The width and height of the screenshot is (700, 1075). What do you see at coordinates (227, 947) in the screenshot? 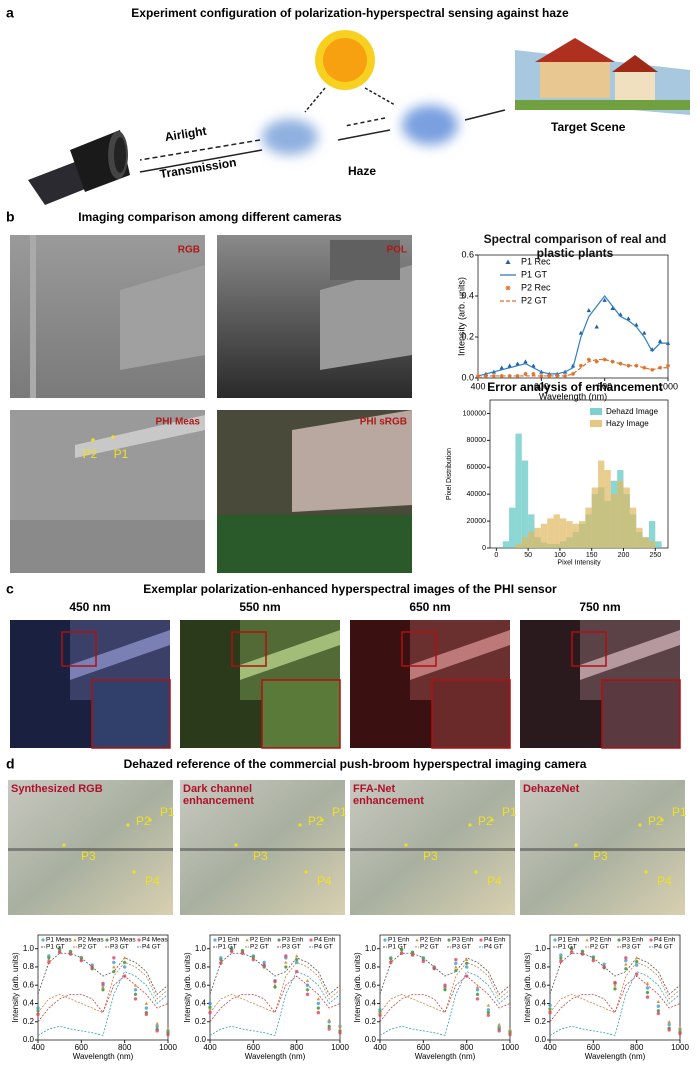
I see `legend-label: P1 GT` at bounding box center [227, 947].